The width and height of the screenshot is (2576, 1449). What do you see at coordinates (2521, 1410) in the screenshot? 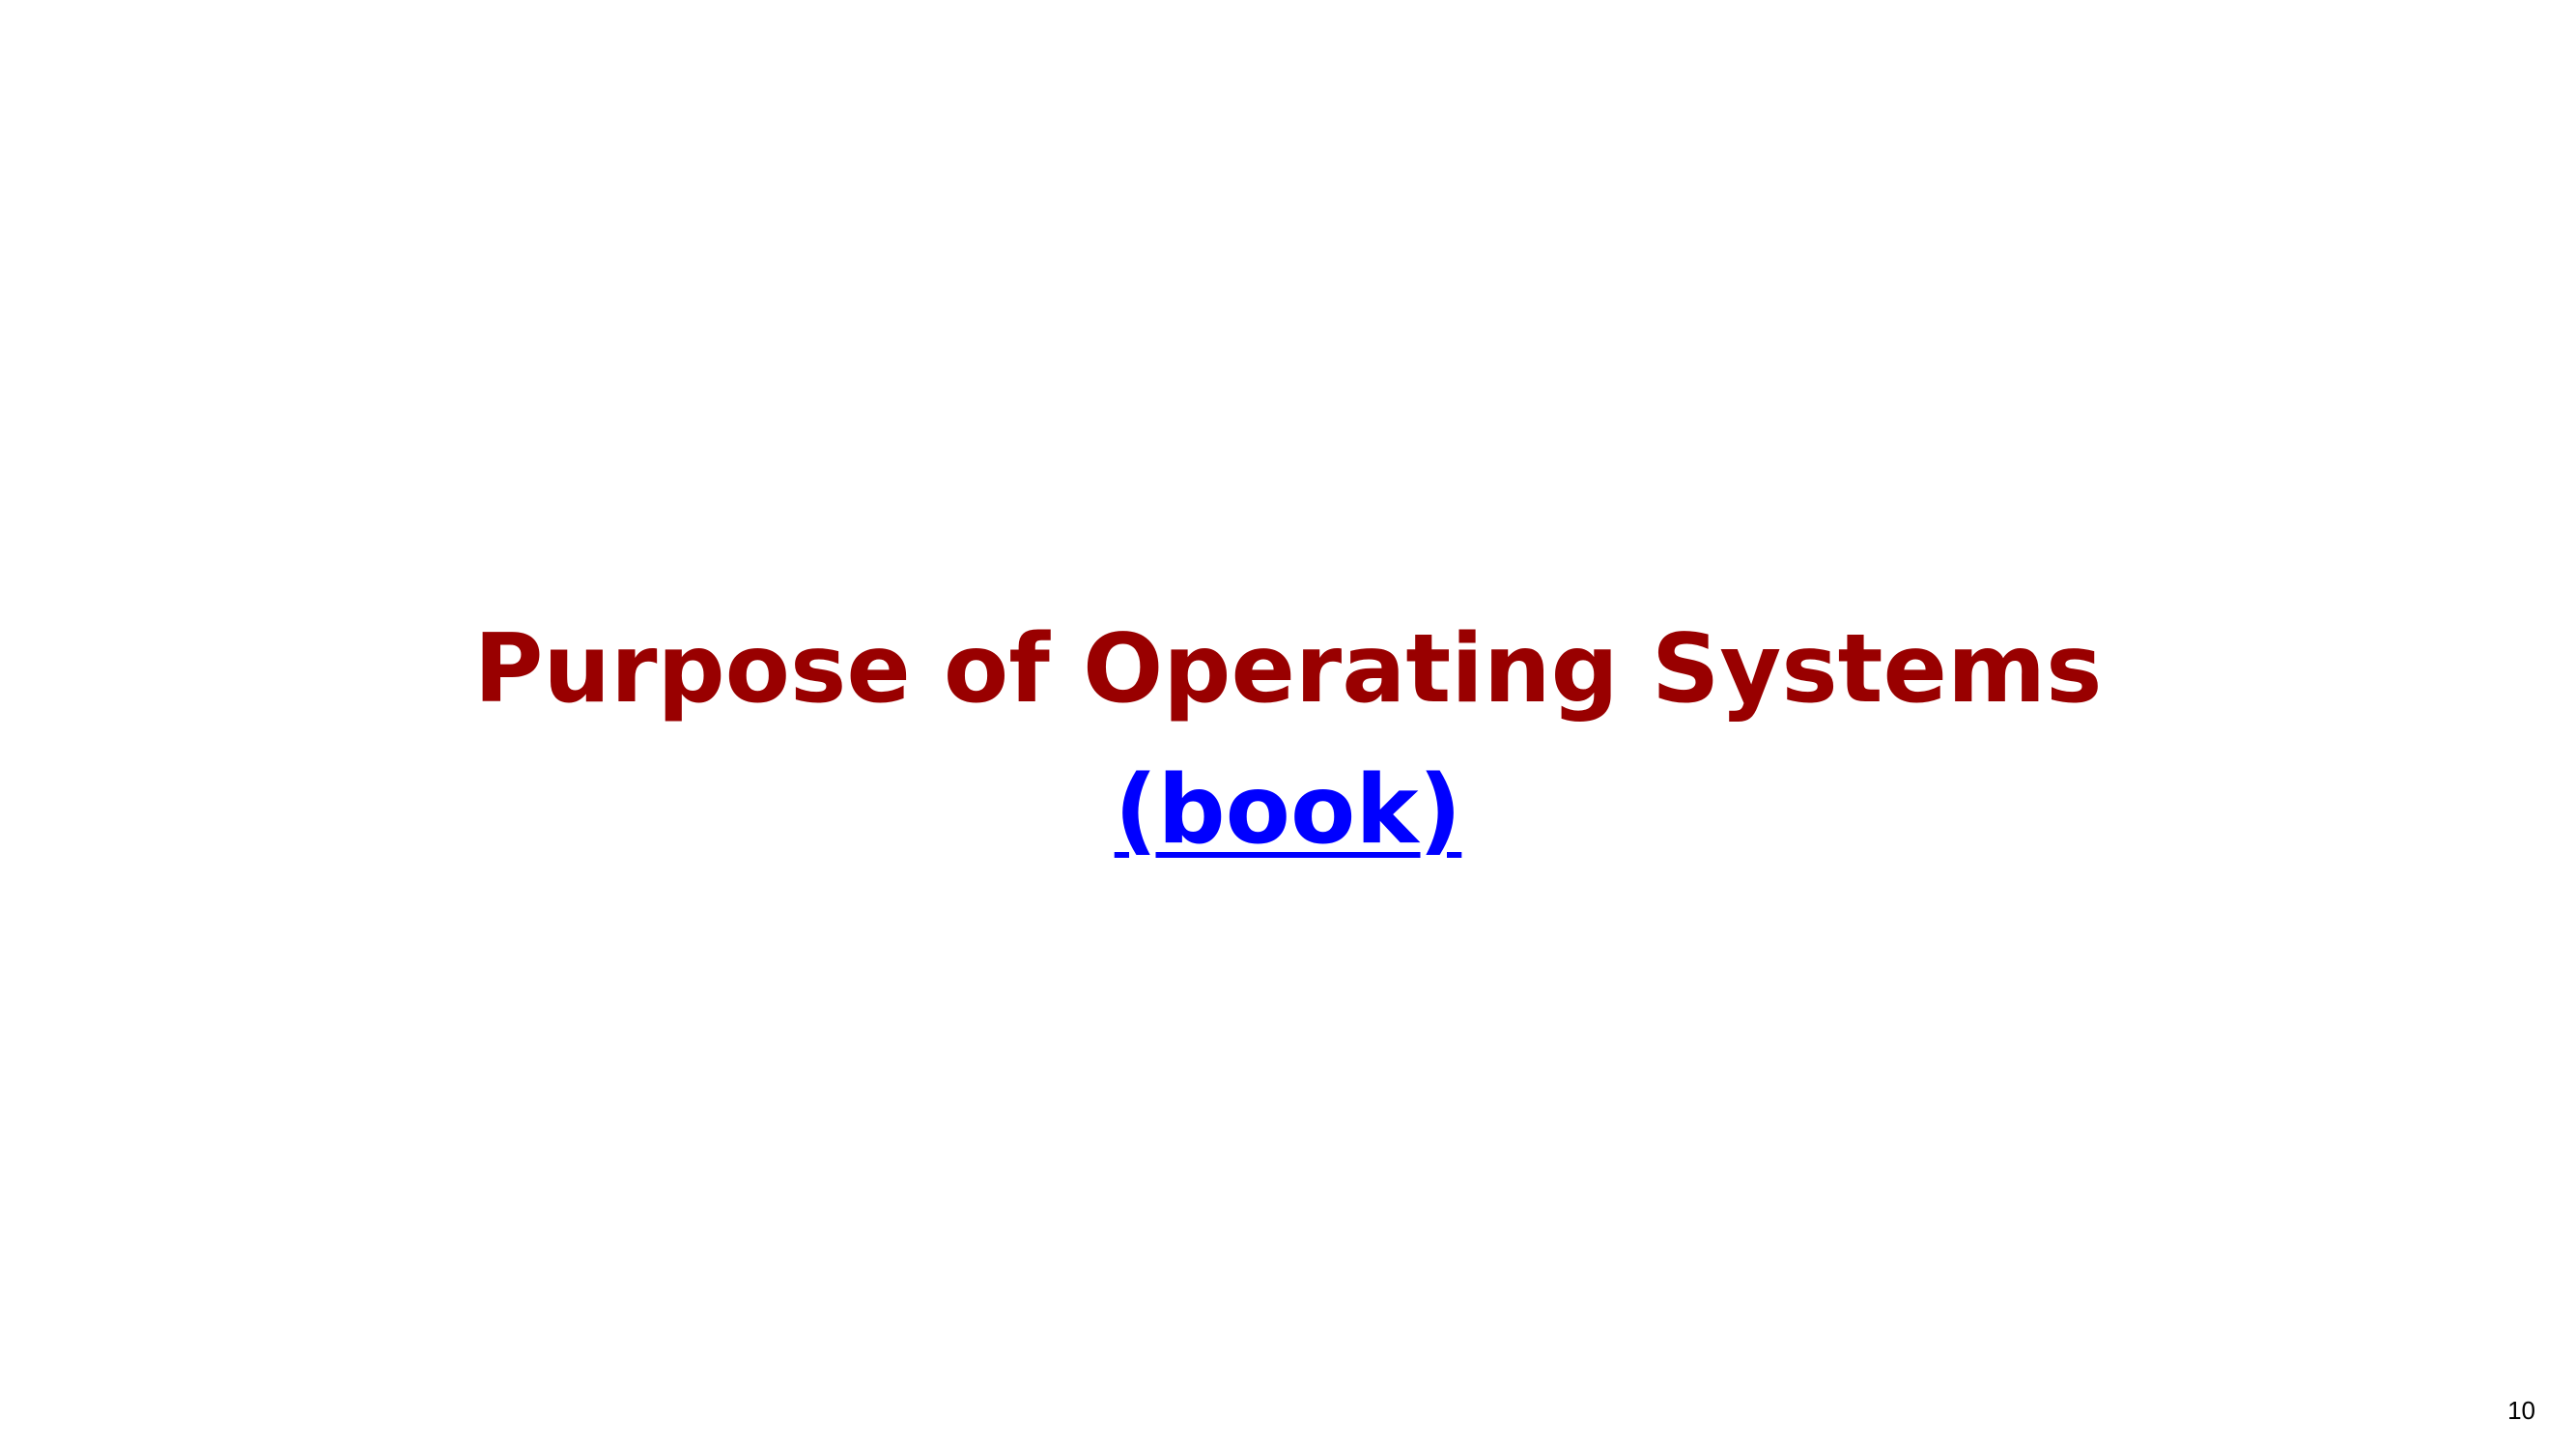
I see `slide-number: 10` at bounding box center [2521, 1410].